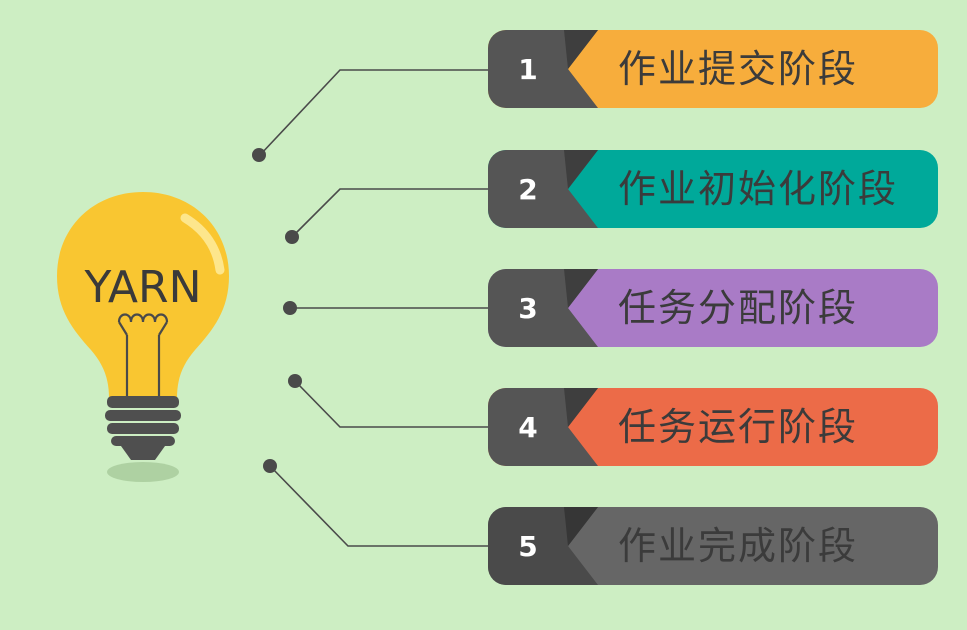 This screenshot has width=967, height=630. What do you see at coordinates (528, 546) in the screenshot?
I see `stage-number: 5` at bounding box center [528, 546].